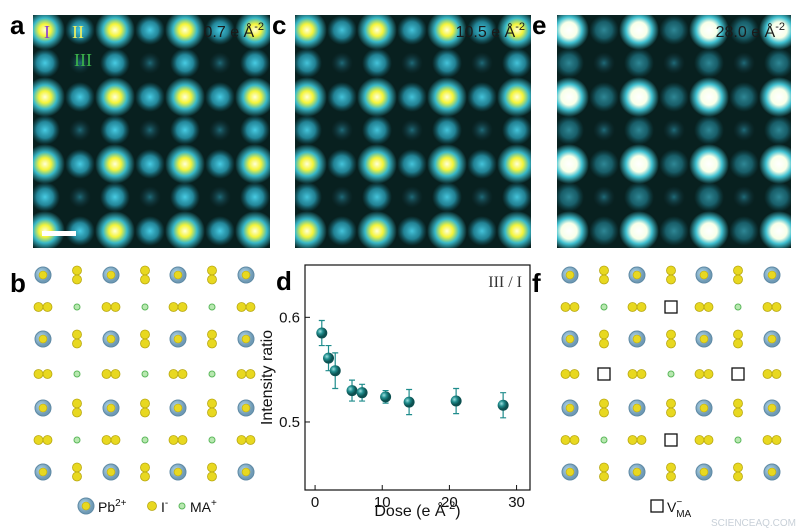  What do you see at coordinates (18, 283) in the screenshot?
I see `panel-label: b` at bounding box center [18, 283].